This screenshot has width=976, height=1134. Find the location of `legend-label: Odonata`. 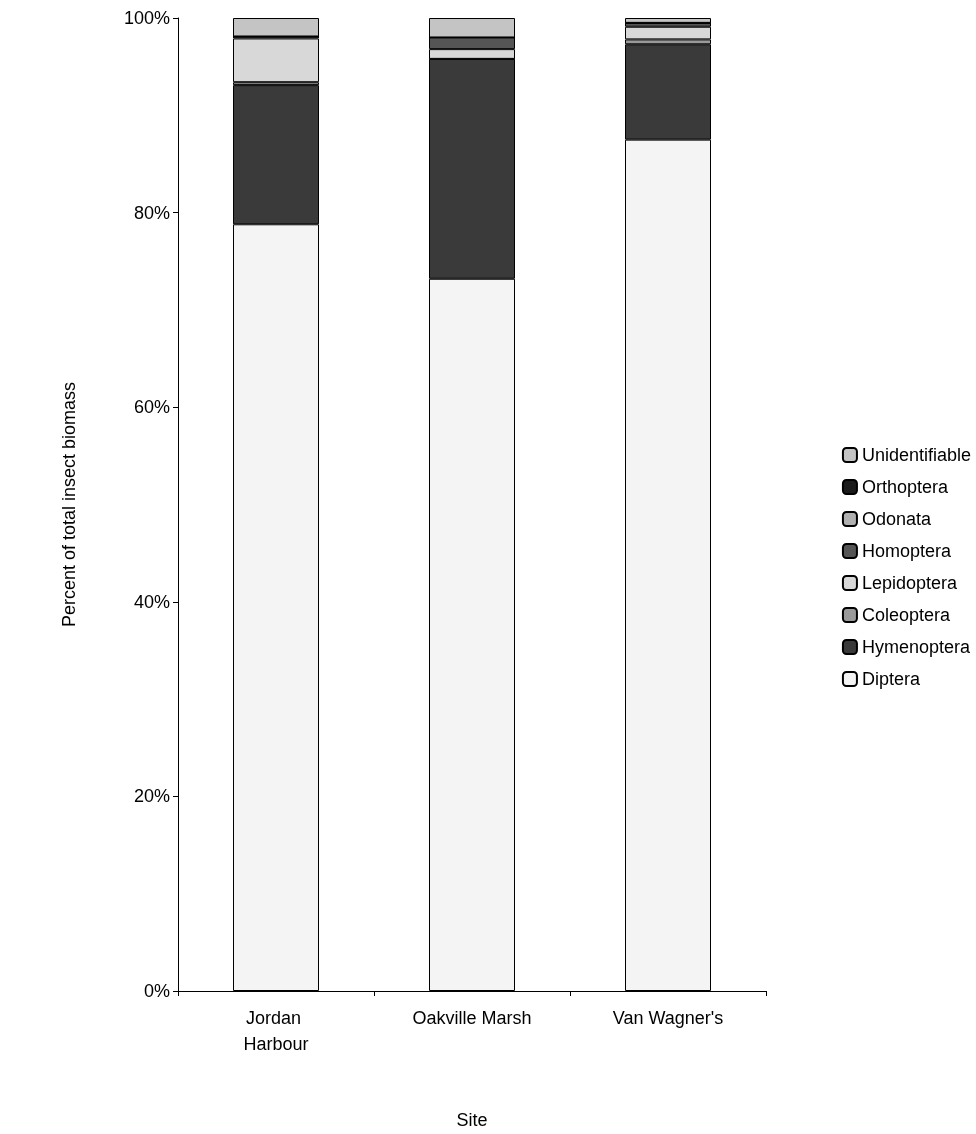

legend-label: Odonata is located at coordinates (896, 519).